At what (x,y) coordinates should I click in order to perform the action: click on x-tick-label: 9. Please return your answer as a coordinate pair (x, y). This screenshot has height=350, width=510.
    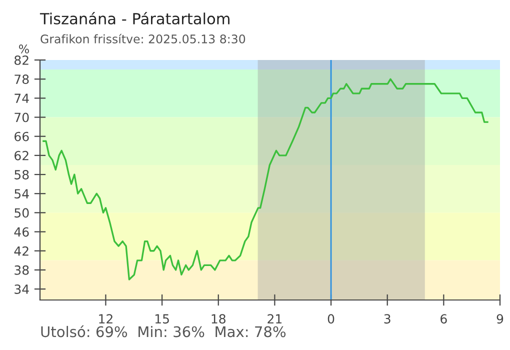
    Looking at the image, I should click on (500, 319).